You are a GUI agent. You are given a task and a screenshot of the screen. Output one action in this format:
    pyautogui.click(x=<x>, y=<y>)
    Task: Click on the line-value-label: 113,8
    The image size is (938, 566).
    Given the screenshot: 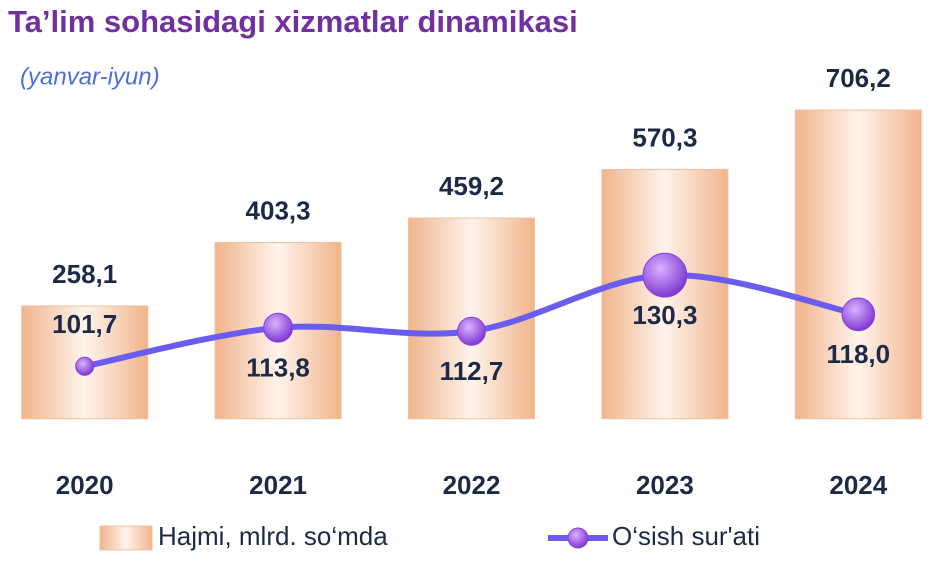 What is the action you would take?
    pyautogui.click(x=278, y=368)
    